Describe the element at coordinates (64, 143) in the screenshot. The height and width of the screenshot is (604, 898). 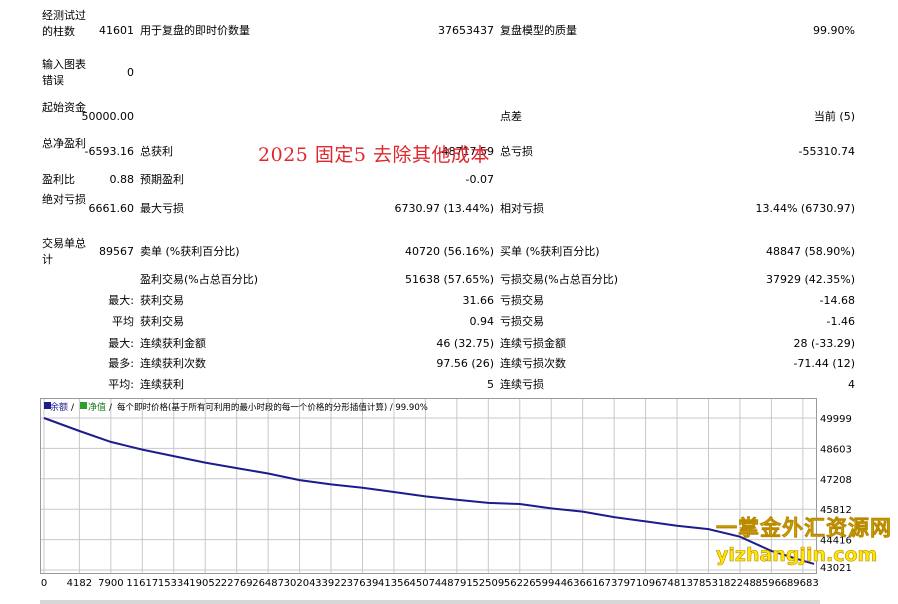
I see `net-profit-label: 总净盈利` at that location.